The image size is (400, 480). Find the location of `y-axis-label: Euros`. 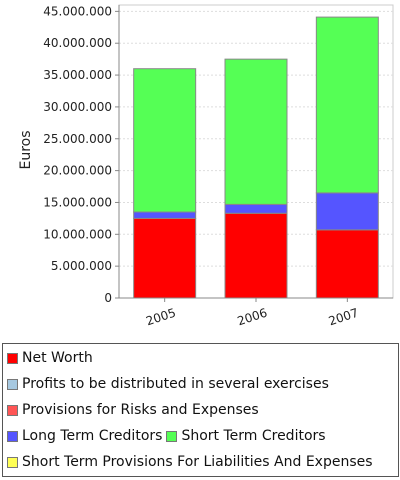

y-axis-label: Euros is located at coordinates (26, 149).